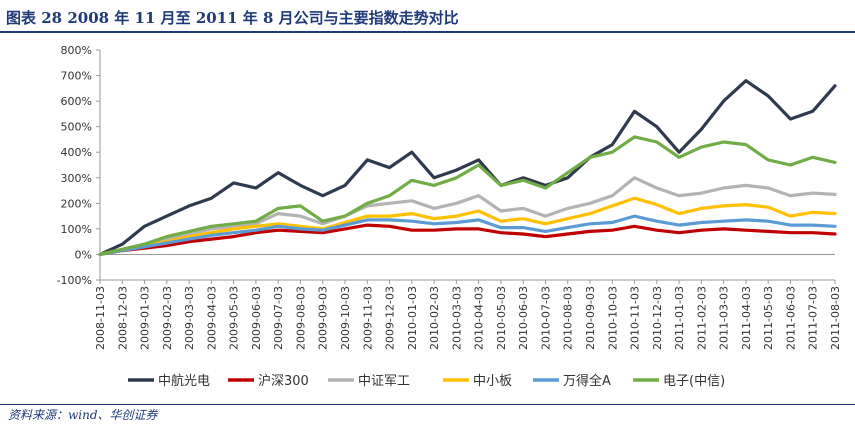  I want to click on x-tick-label: 2010-07-03, so click(545, 318).